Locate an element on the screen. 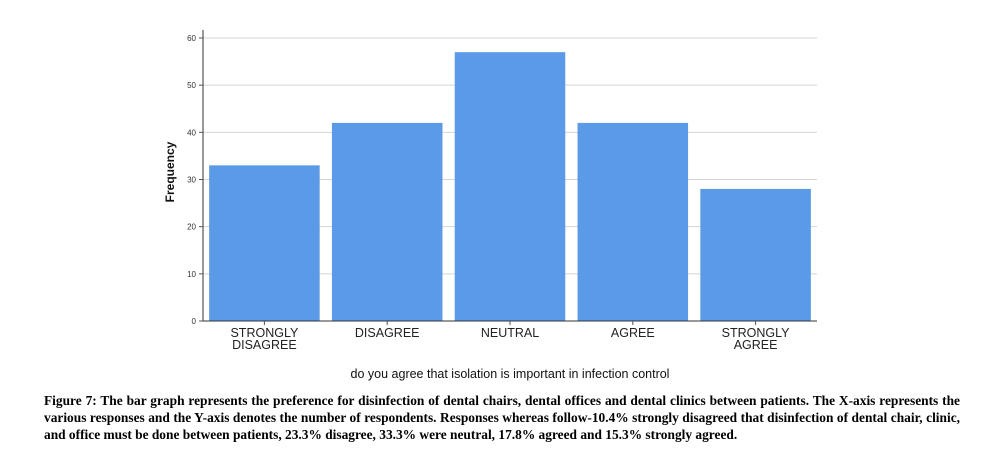  y-tick-label: 10 is located at coordinates (191, 274).